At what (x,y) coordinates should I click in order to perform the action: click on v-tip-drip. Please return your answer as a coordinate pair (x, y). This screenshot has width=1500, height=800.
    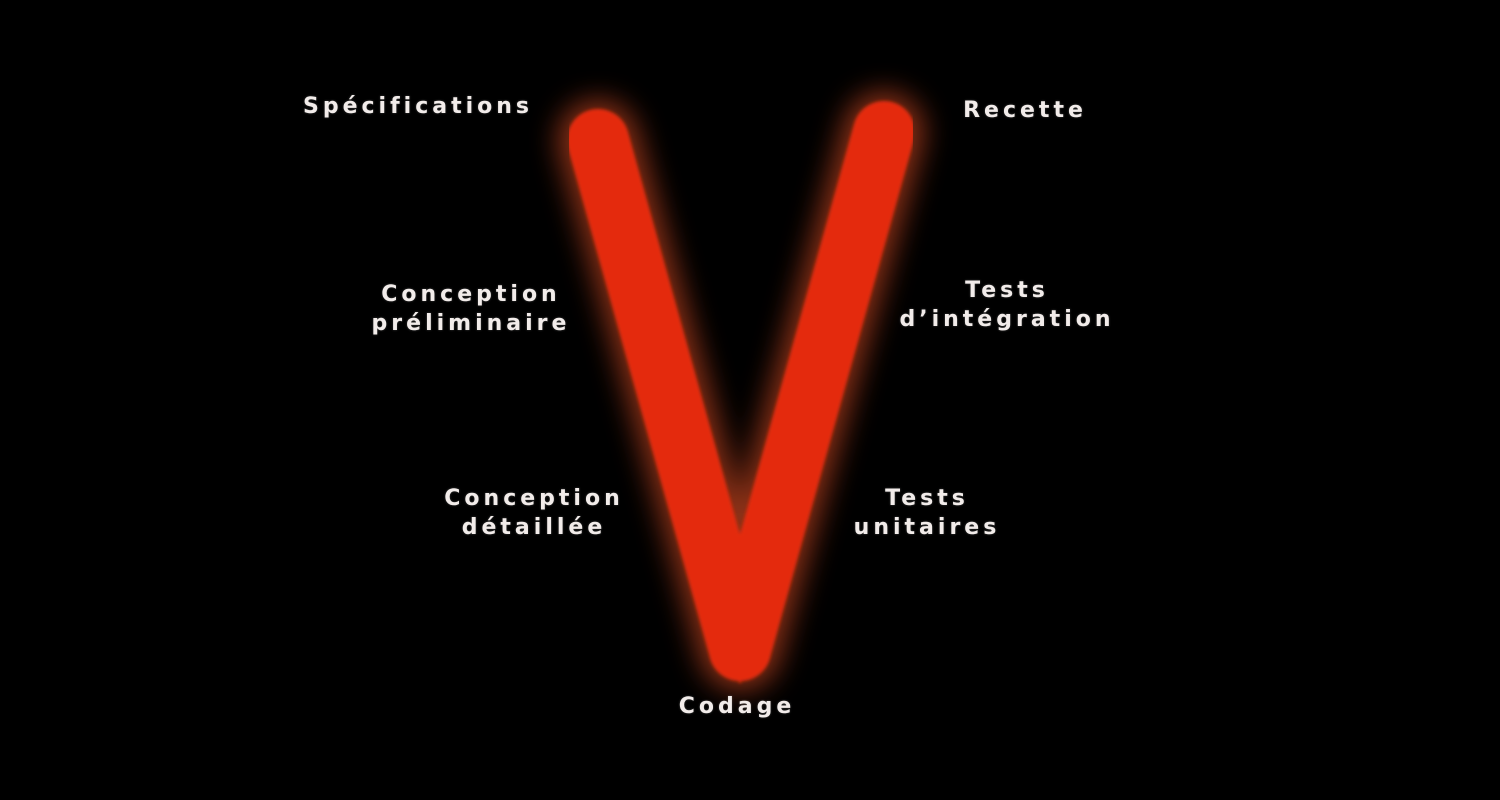
    Looking at the image, I should click on (739, 642).